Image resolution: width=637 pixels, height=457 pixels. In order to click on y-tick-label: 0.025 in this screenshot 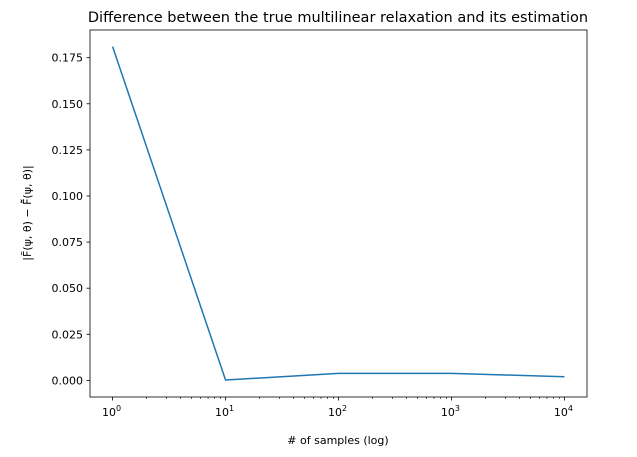, I will do `click(68, 334)`.